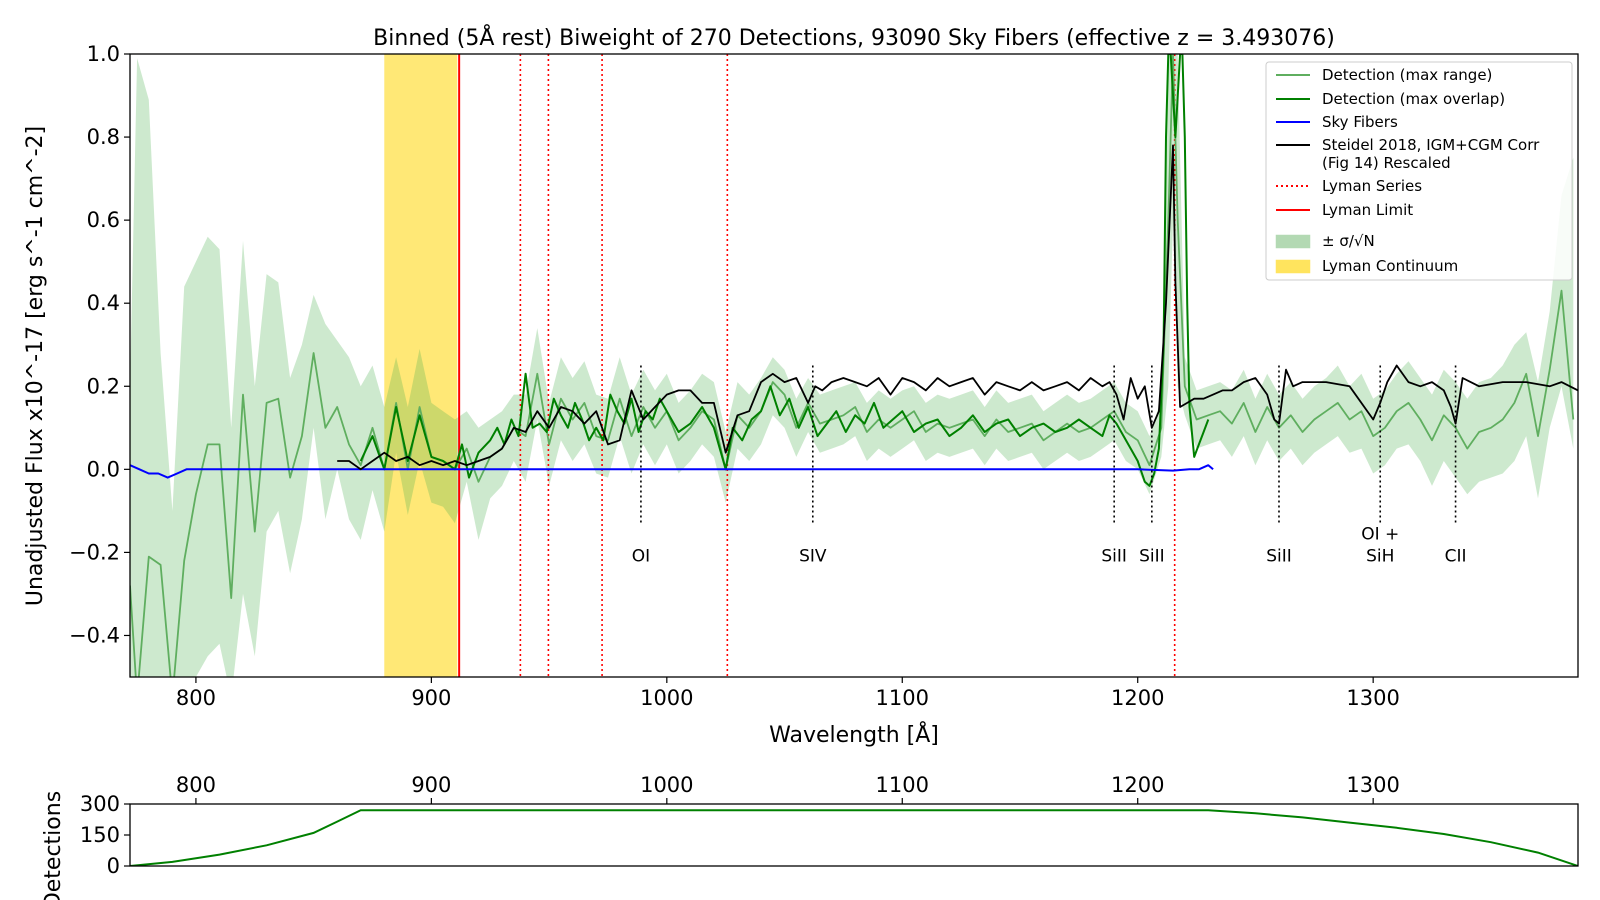  I want to click on detections-line, so click(854, 837).